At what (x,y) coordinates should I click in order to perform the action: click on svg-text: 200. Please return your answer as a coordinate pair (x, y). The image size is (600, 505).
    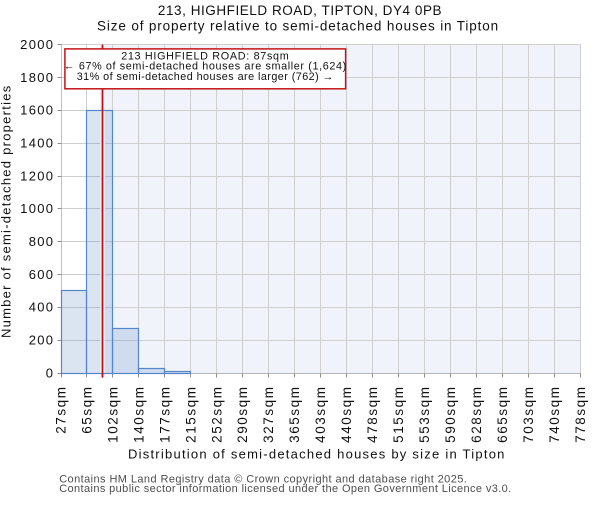
    Looking at the image, I should click on (42, 339).